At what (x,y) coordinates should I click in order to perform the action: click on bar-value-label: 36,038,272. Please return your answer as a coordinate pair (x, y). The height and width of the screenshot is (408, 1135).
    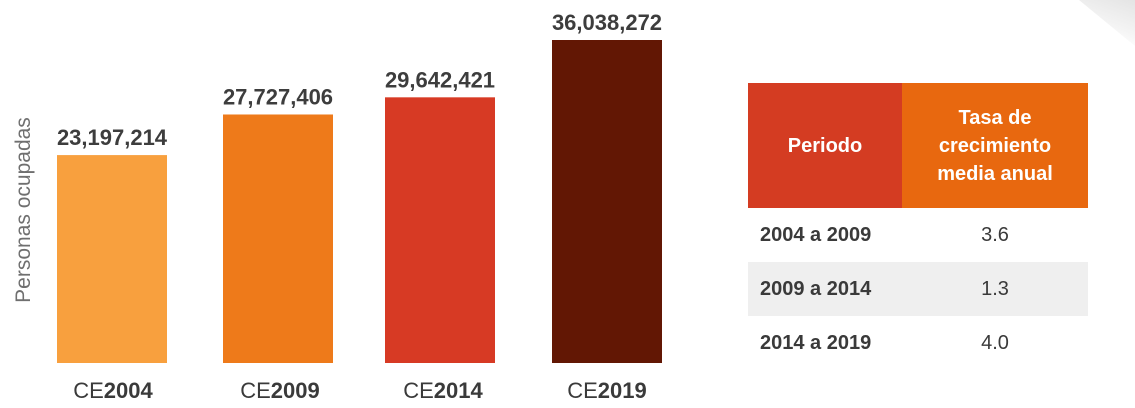
    Looking at the image, I should click on (607, 22).